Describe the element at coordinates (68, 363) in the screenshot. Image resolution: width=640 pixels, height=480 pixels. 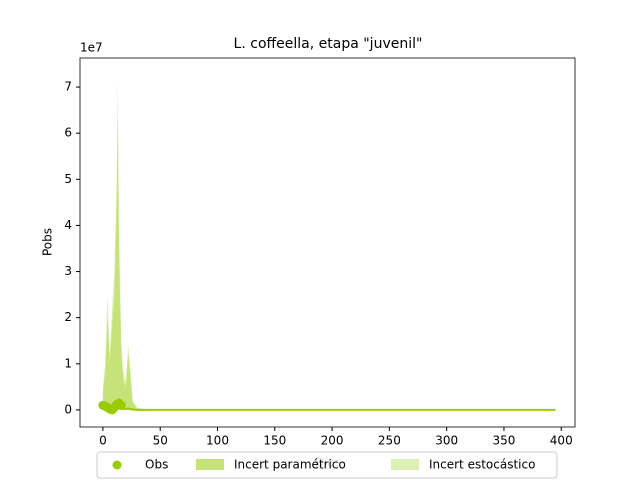
I see `y-tick-label: 1` at that location.